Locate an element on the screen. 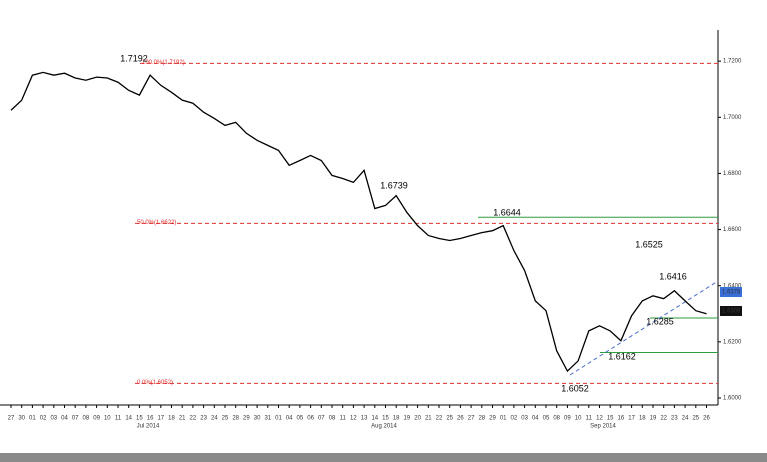  fib-label: 100.0%(1.7192) is located at coordinates (163, 63).